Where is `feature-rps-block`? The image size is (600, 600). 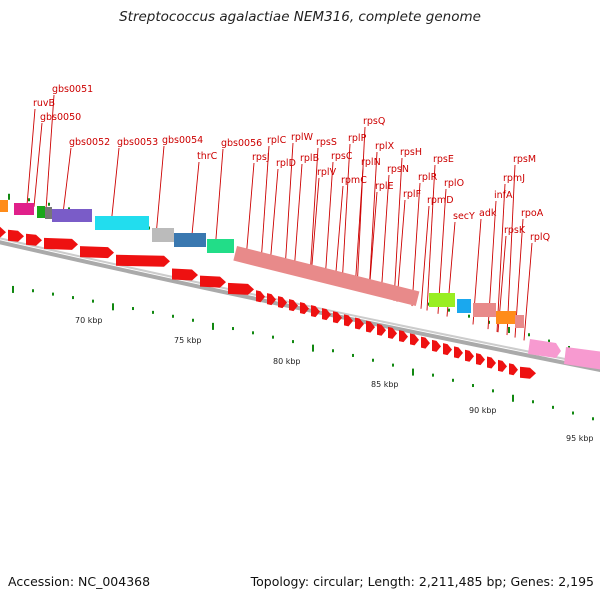
feature-rps-block is located at coordinates (326, 276).